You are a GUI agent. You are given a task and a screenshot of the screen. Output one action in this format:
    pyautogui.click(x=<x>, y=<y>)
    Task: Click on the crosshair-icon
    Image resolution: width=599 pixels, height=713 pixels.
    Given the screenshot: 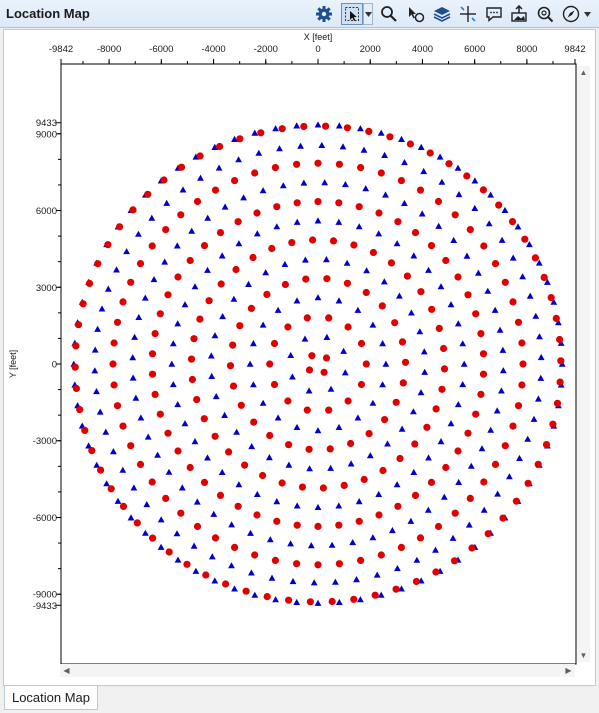 What is the action you would take?
    pyautogui.click(x=468, y=14)
    